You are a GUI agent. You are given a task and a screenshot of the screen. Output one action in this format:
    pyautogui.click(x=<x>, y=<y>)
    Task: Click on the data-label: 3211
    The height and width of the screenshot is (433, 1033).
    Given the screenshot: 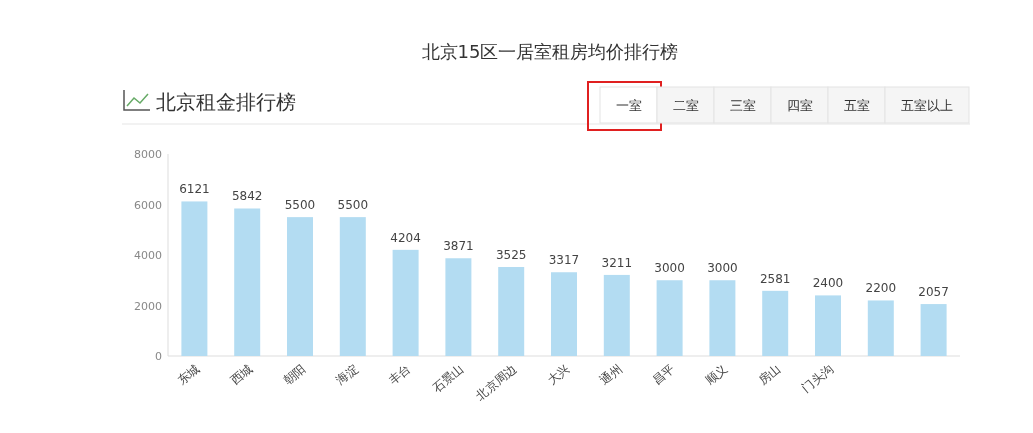 What is the action you would take?
    pyautogui.click(x=617, y=262)
    